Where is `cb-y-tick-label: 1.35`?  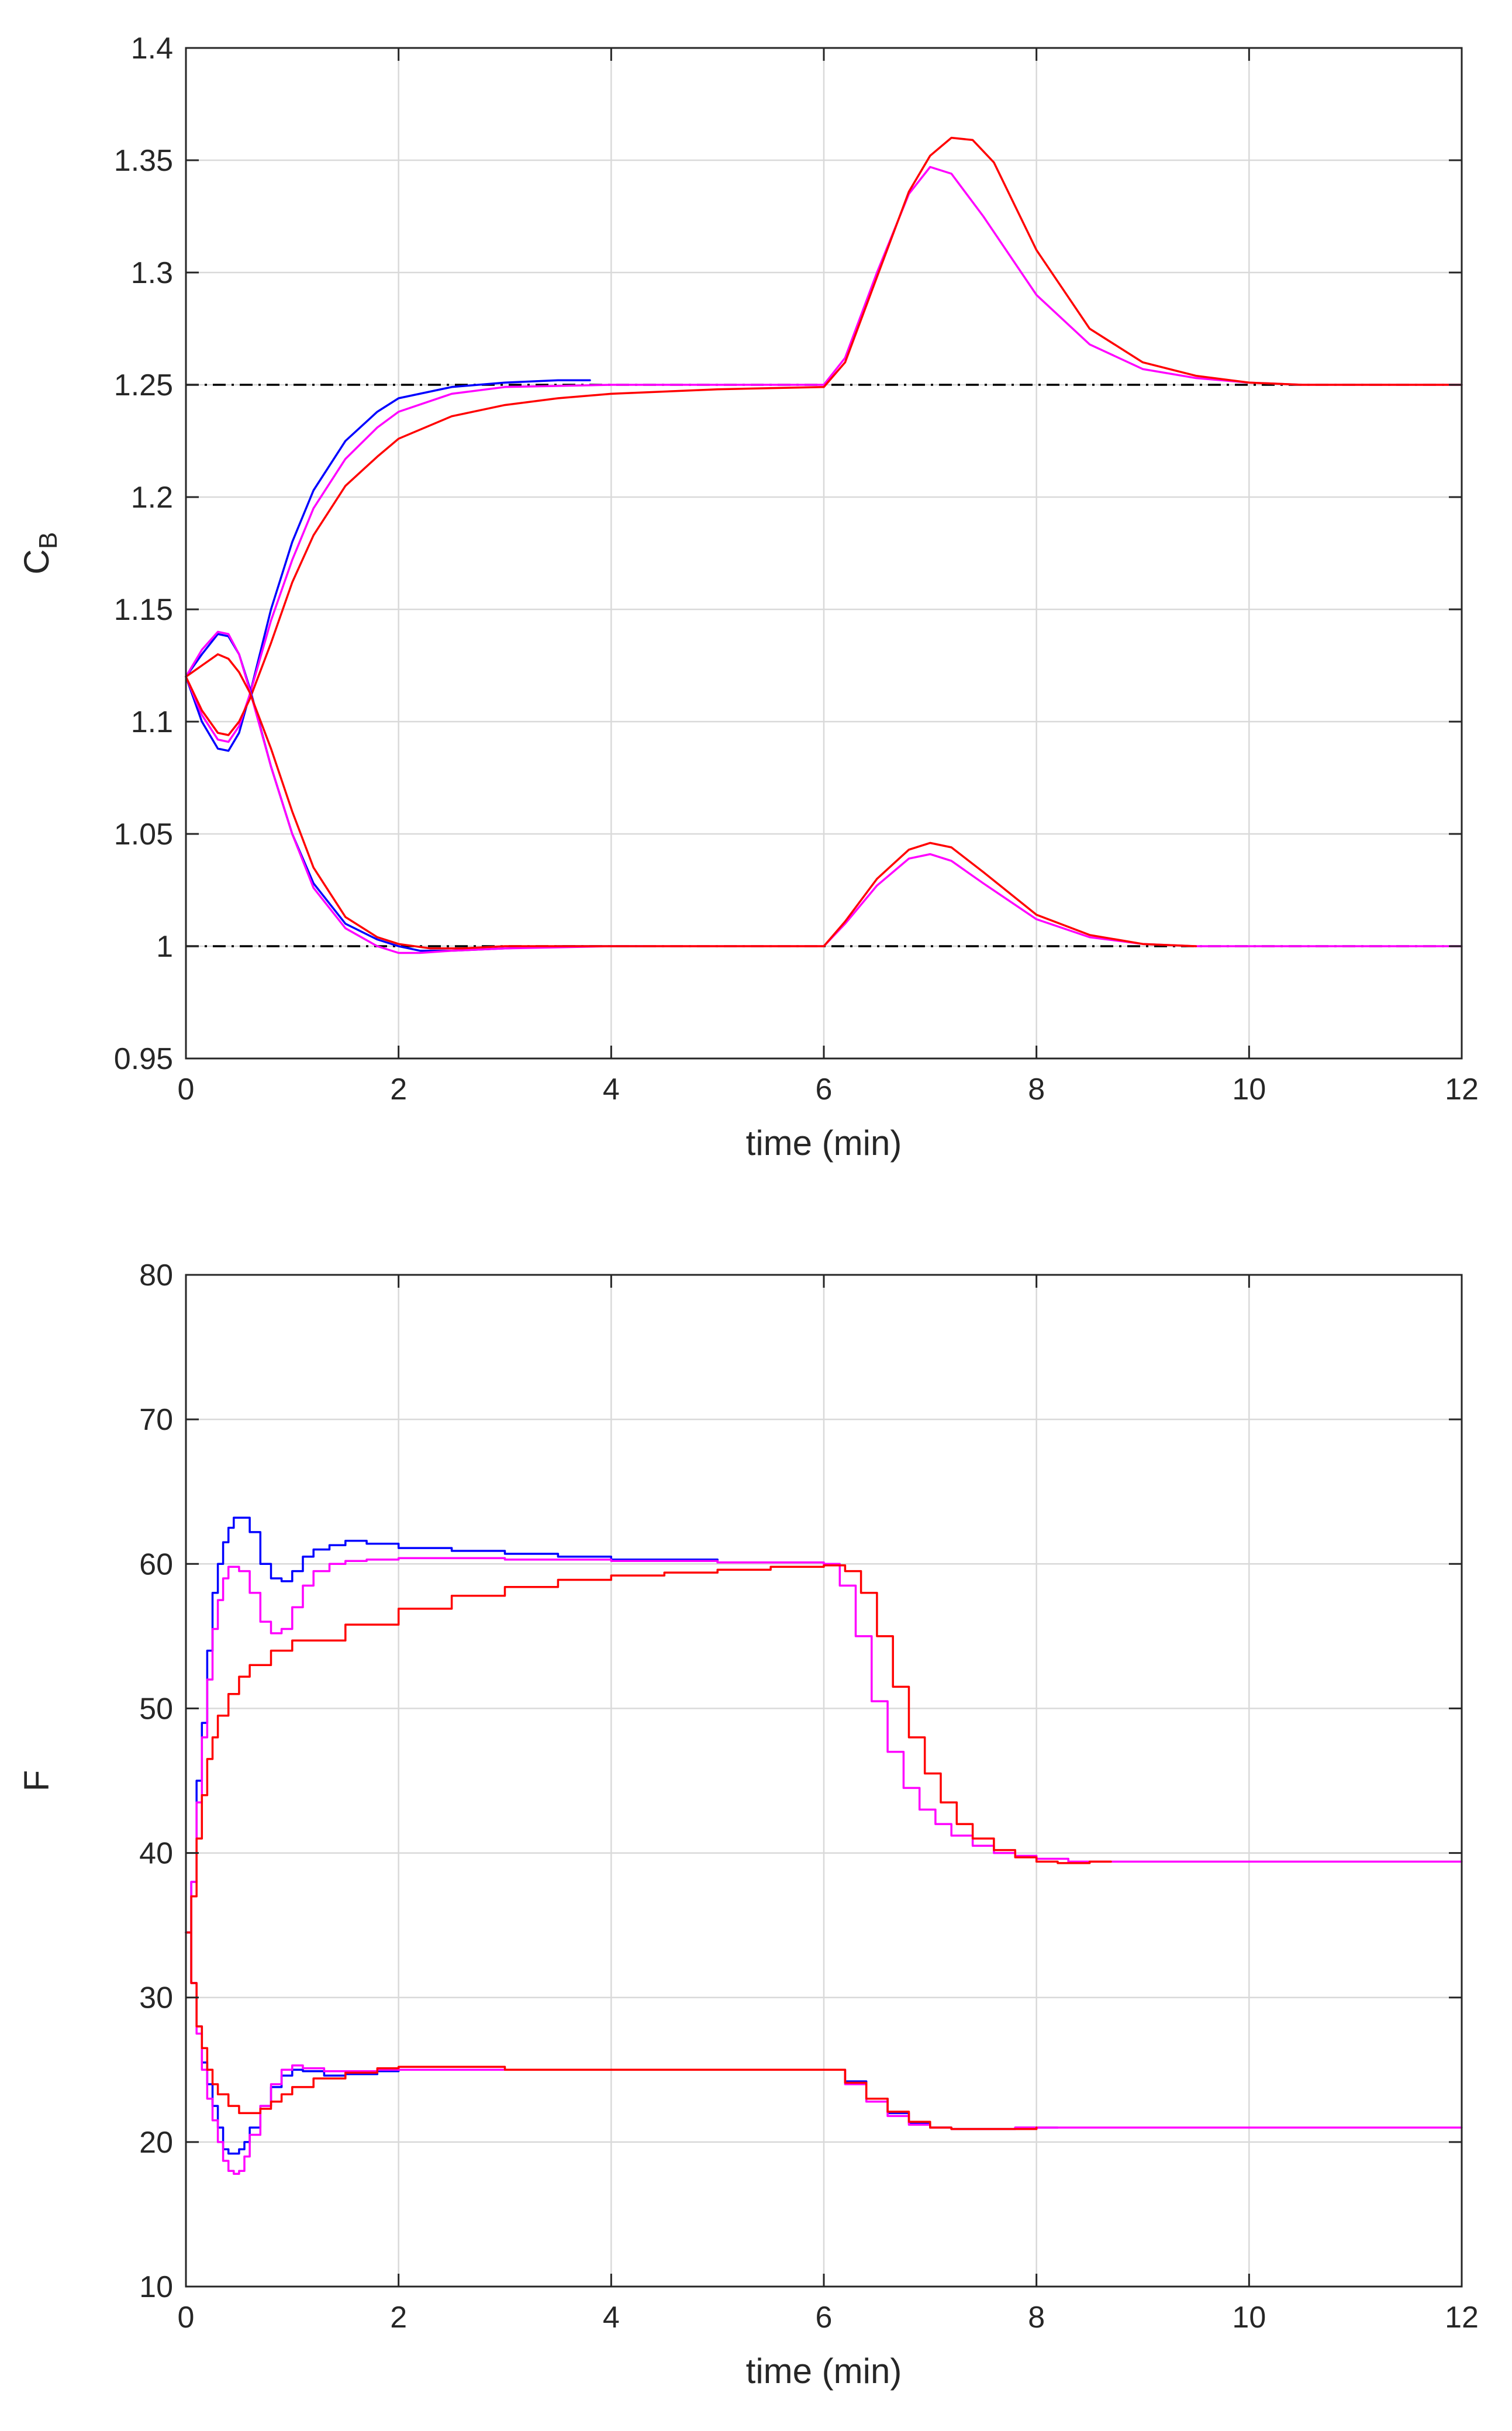
cb-y-tick-label: 1.35 is located at coordinates (143, 161).